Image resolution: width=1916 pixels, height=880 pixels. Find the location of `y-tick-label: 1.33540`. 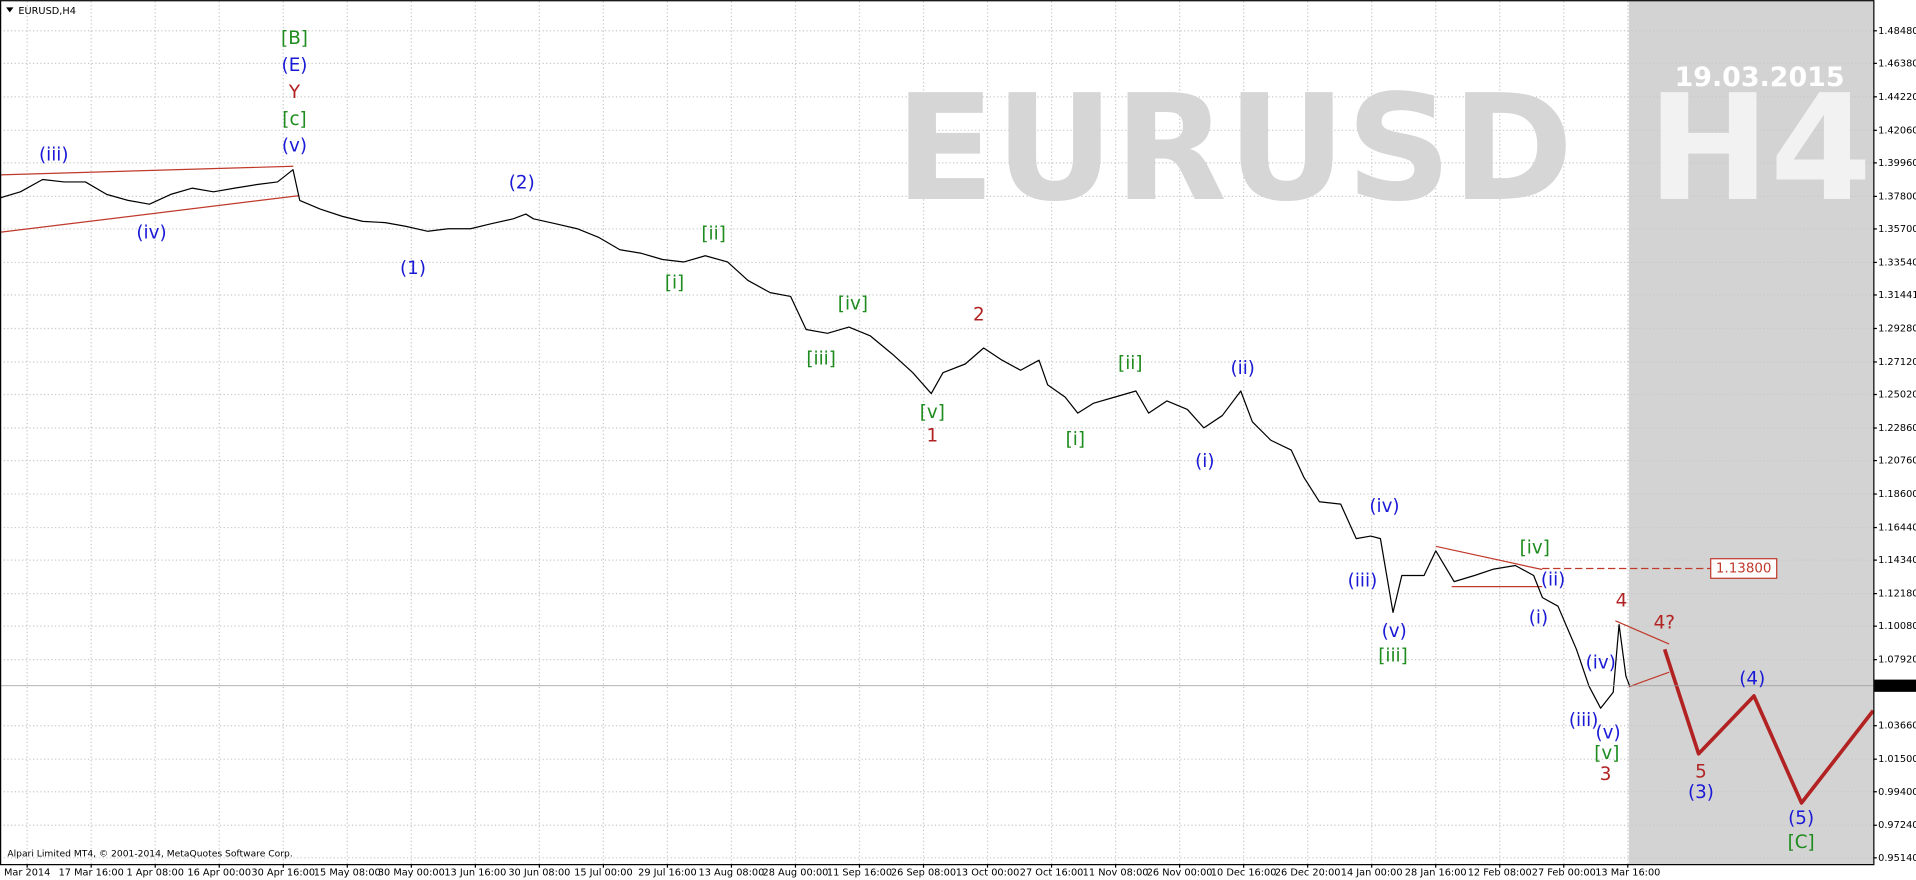

y-tick-label: 1.33540 is located at coordinates (1897, 262).